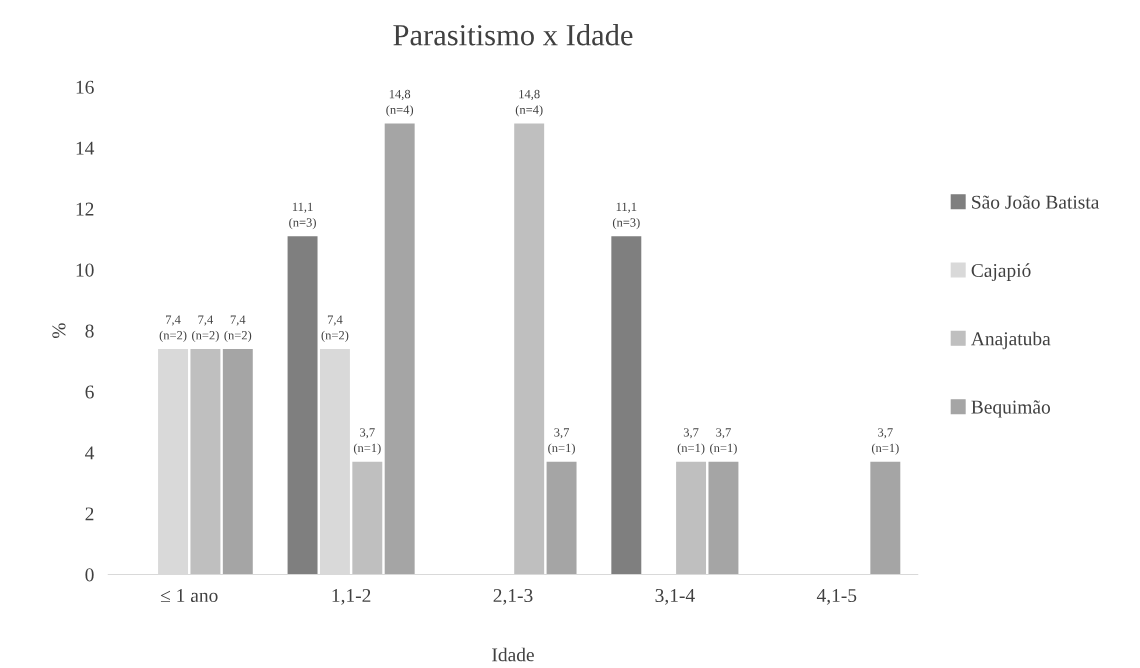  Describe the element at coordinates (85, 209) in the screenshot. I see `y-tick-label: 12` at that location.